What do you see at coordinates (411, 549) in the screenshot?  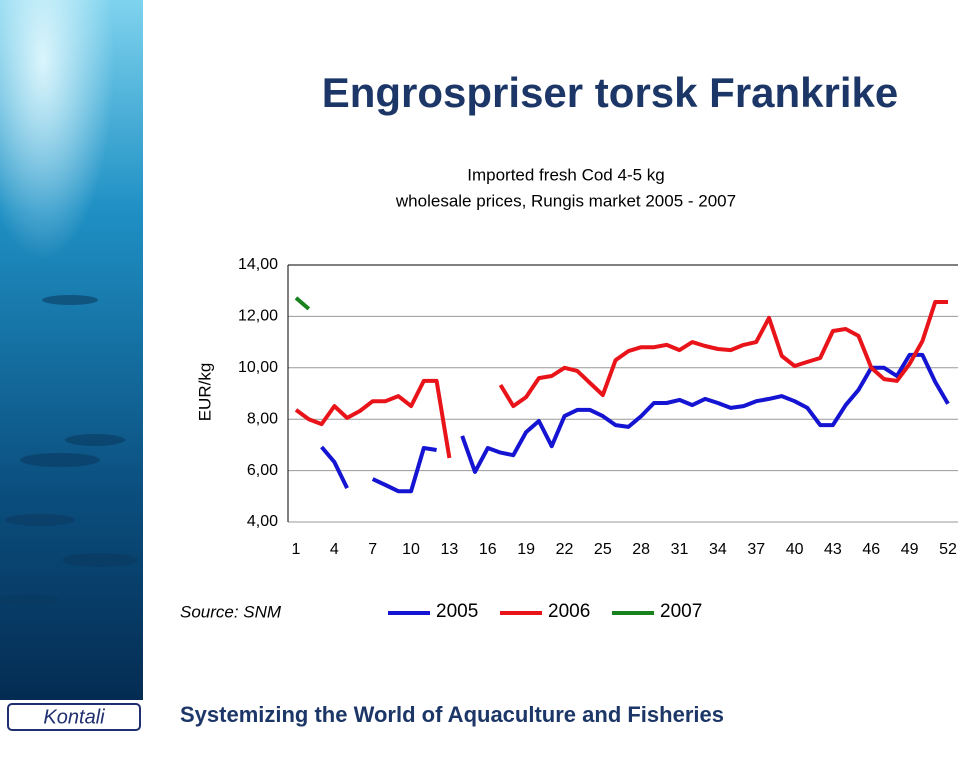 I see `x-tick-label: 10` at bounding box center [411, 549].